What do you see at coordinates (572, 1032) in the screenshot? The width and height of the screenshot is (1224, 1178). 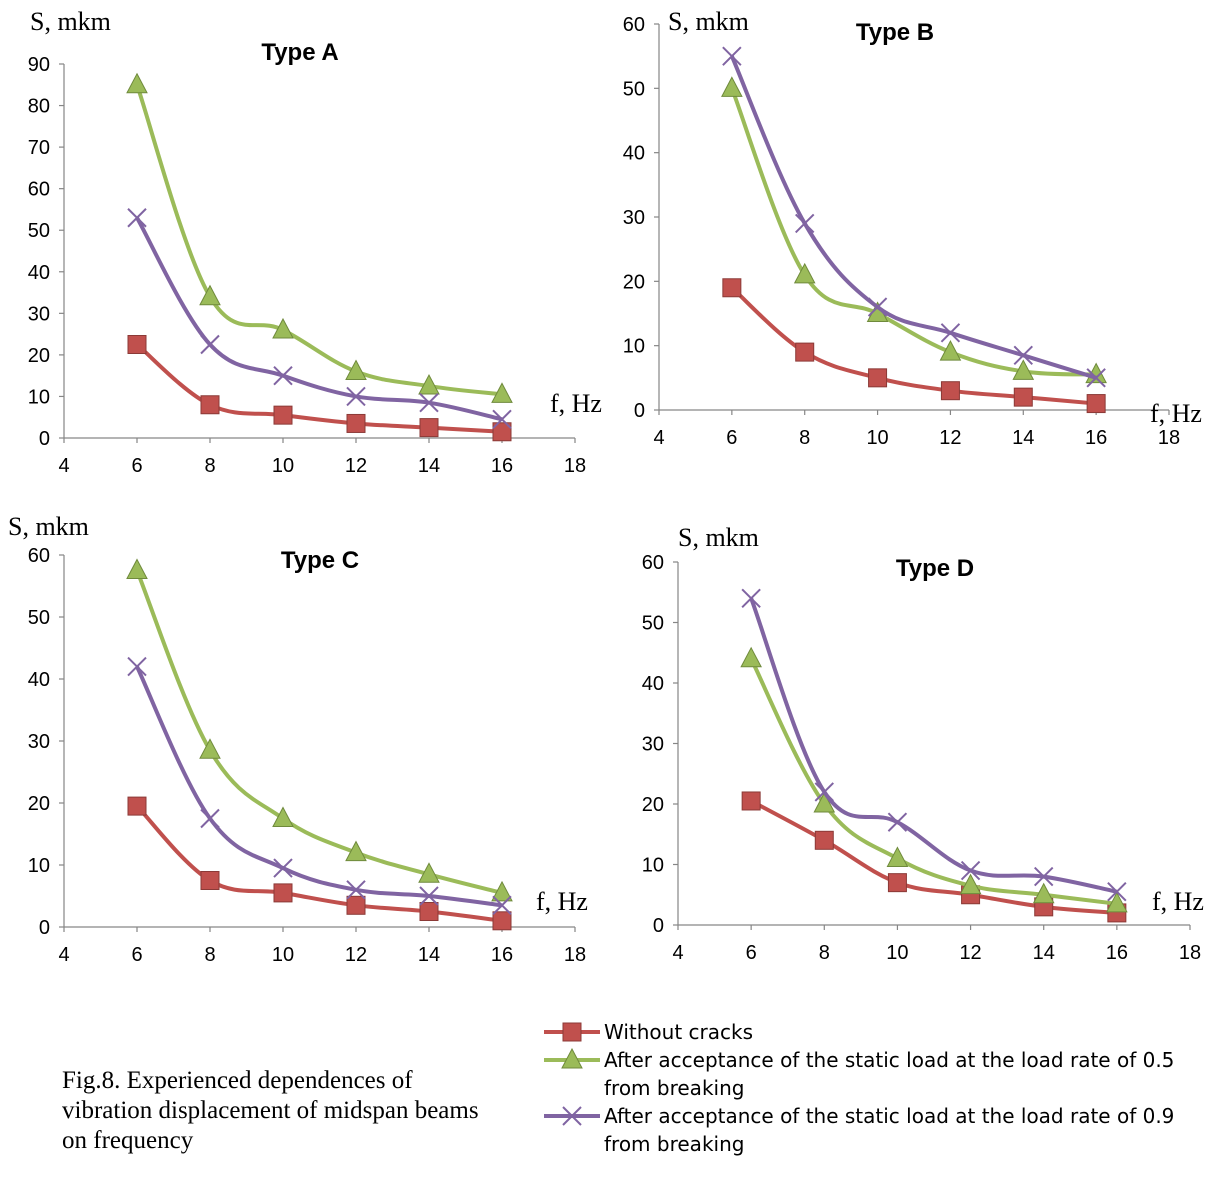 I see `legend-swatch-square` at bounding box center [572, 1032].